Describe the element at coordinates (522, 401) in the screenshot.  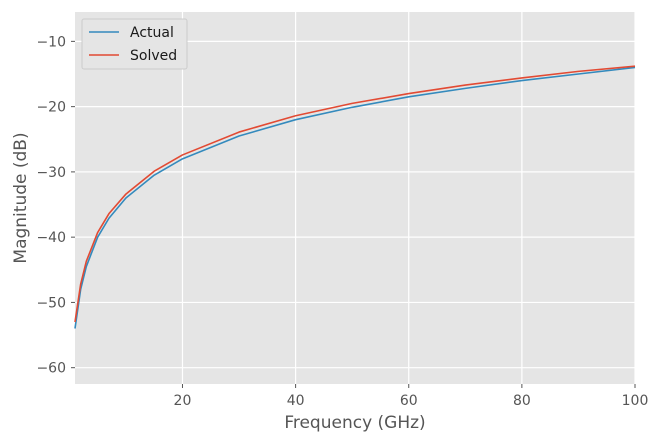
I see `x-tick-label: 80` at that location.